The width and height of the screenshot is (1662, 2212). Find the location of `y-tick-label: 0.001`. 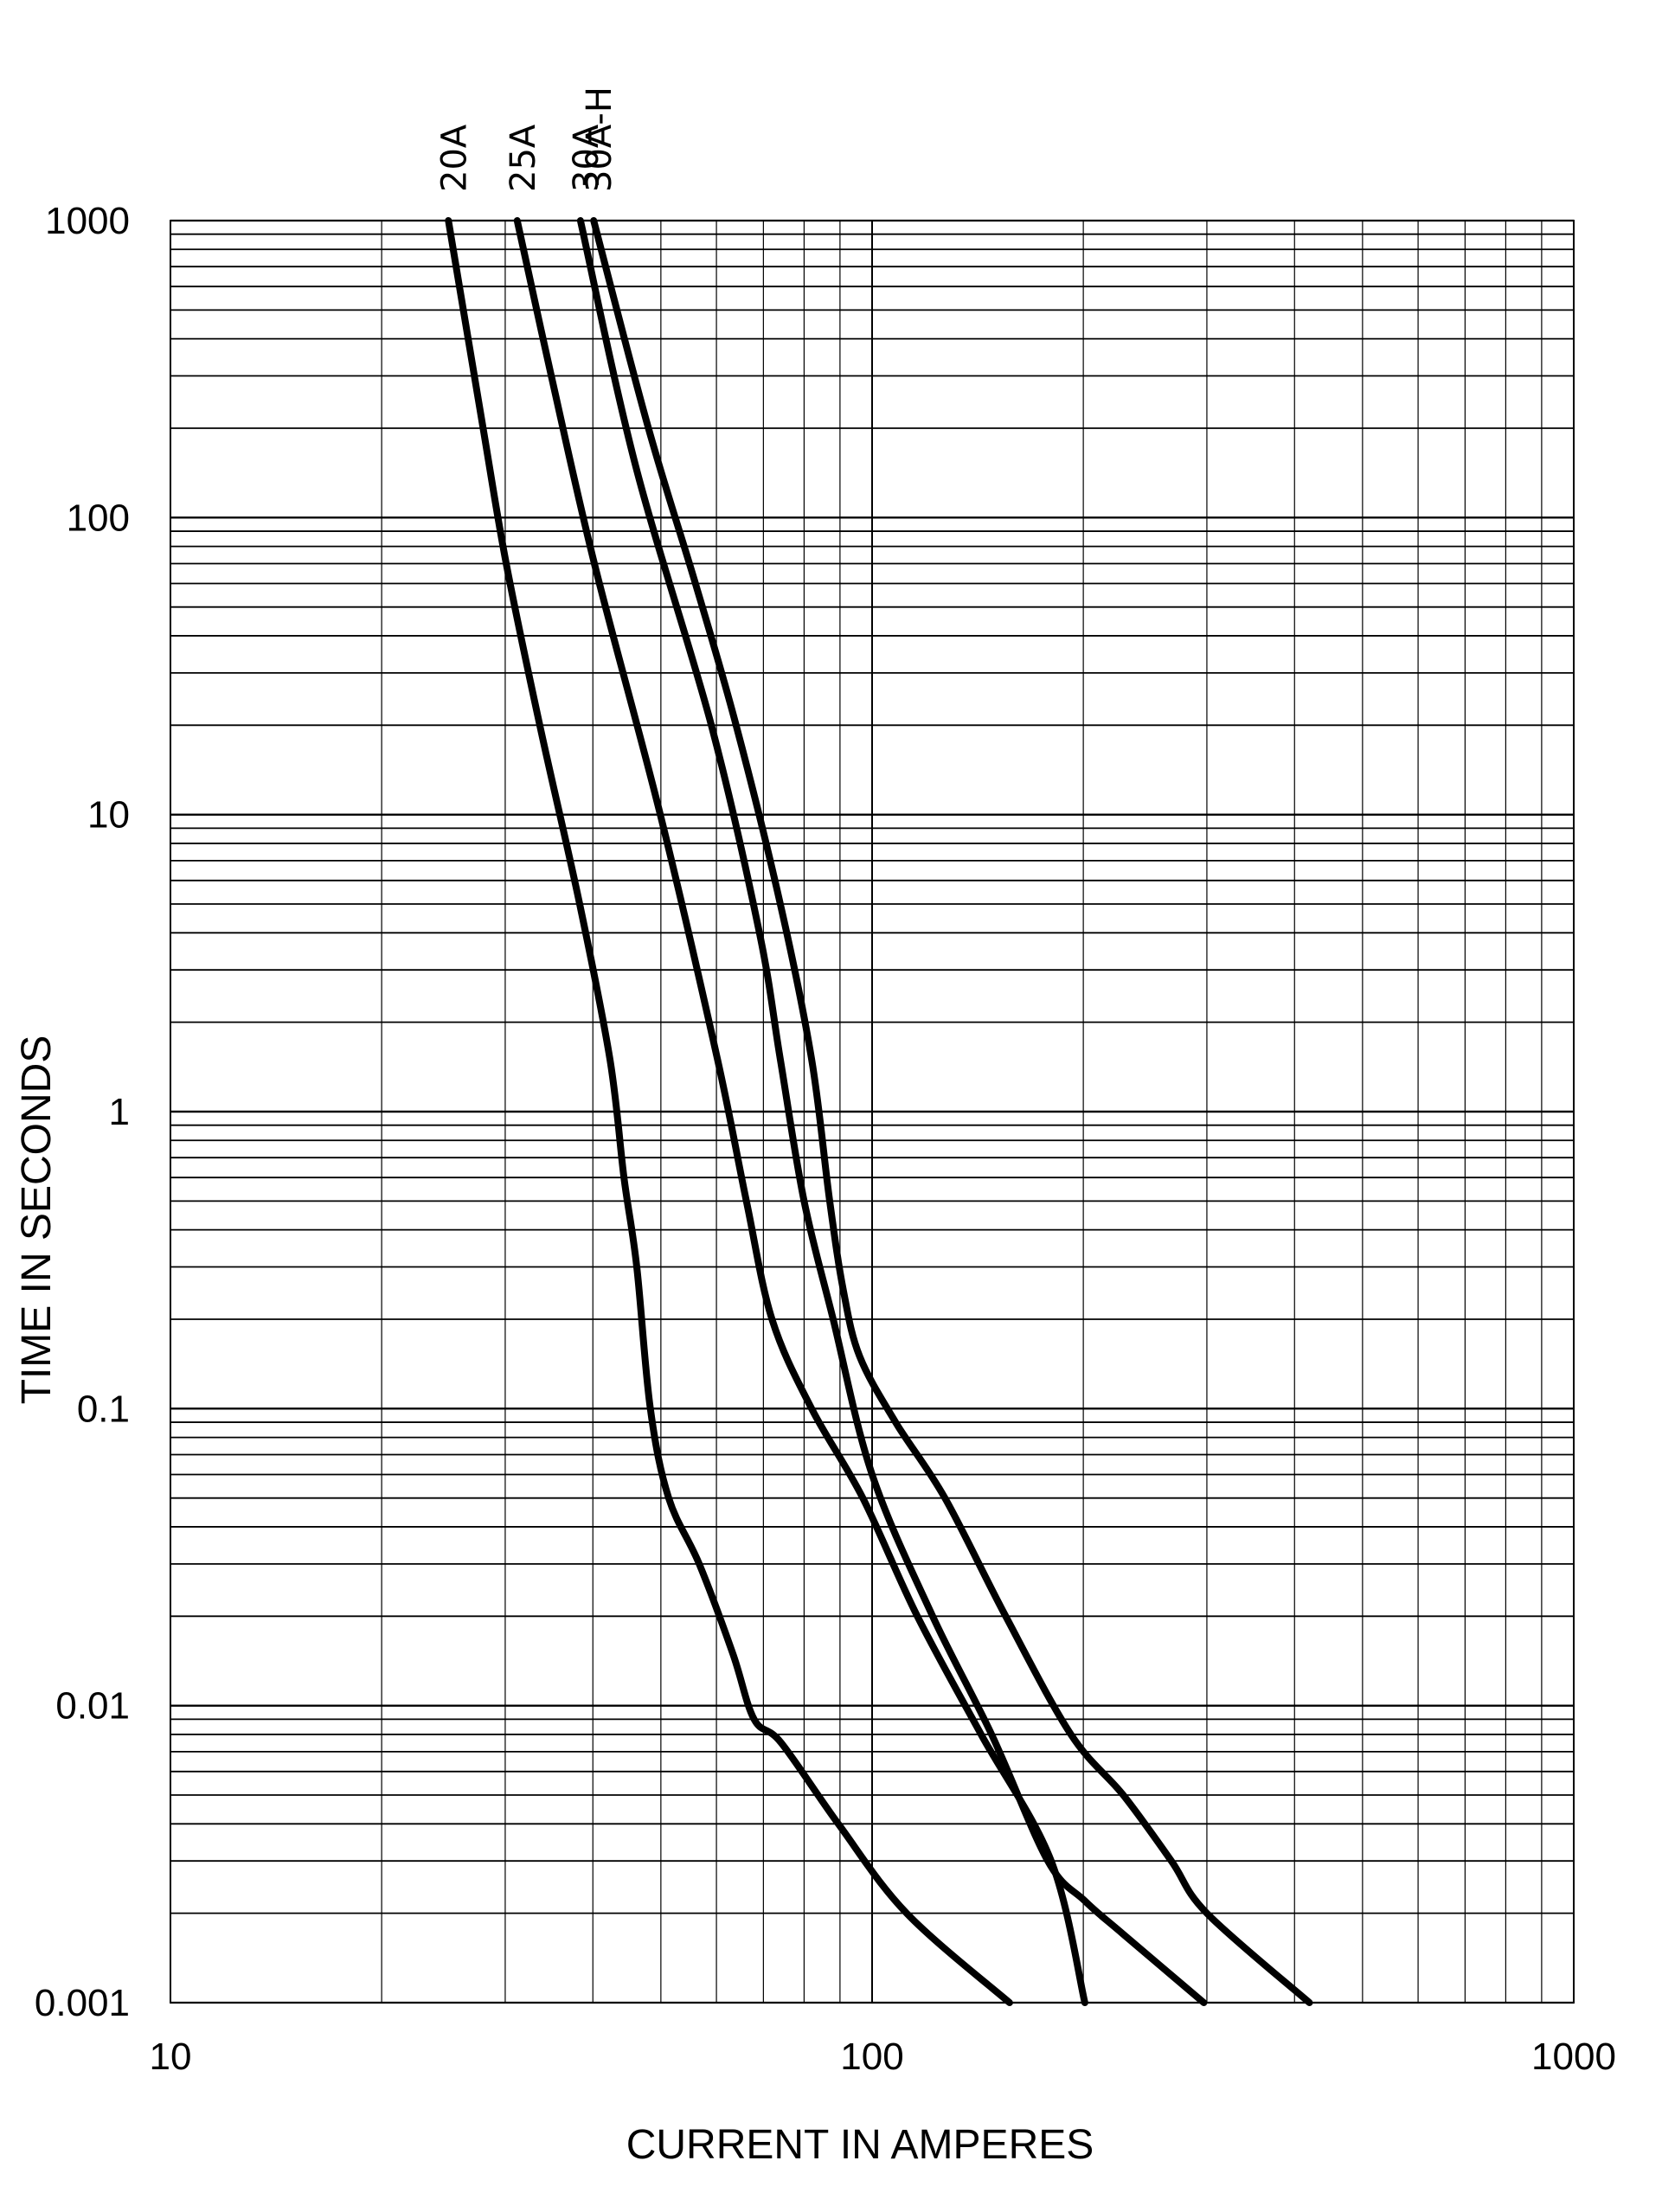

y-tick-label: 0.001 is located at coordinates (82, 2003).